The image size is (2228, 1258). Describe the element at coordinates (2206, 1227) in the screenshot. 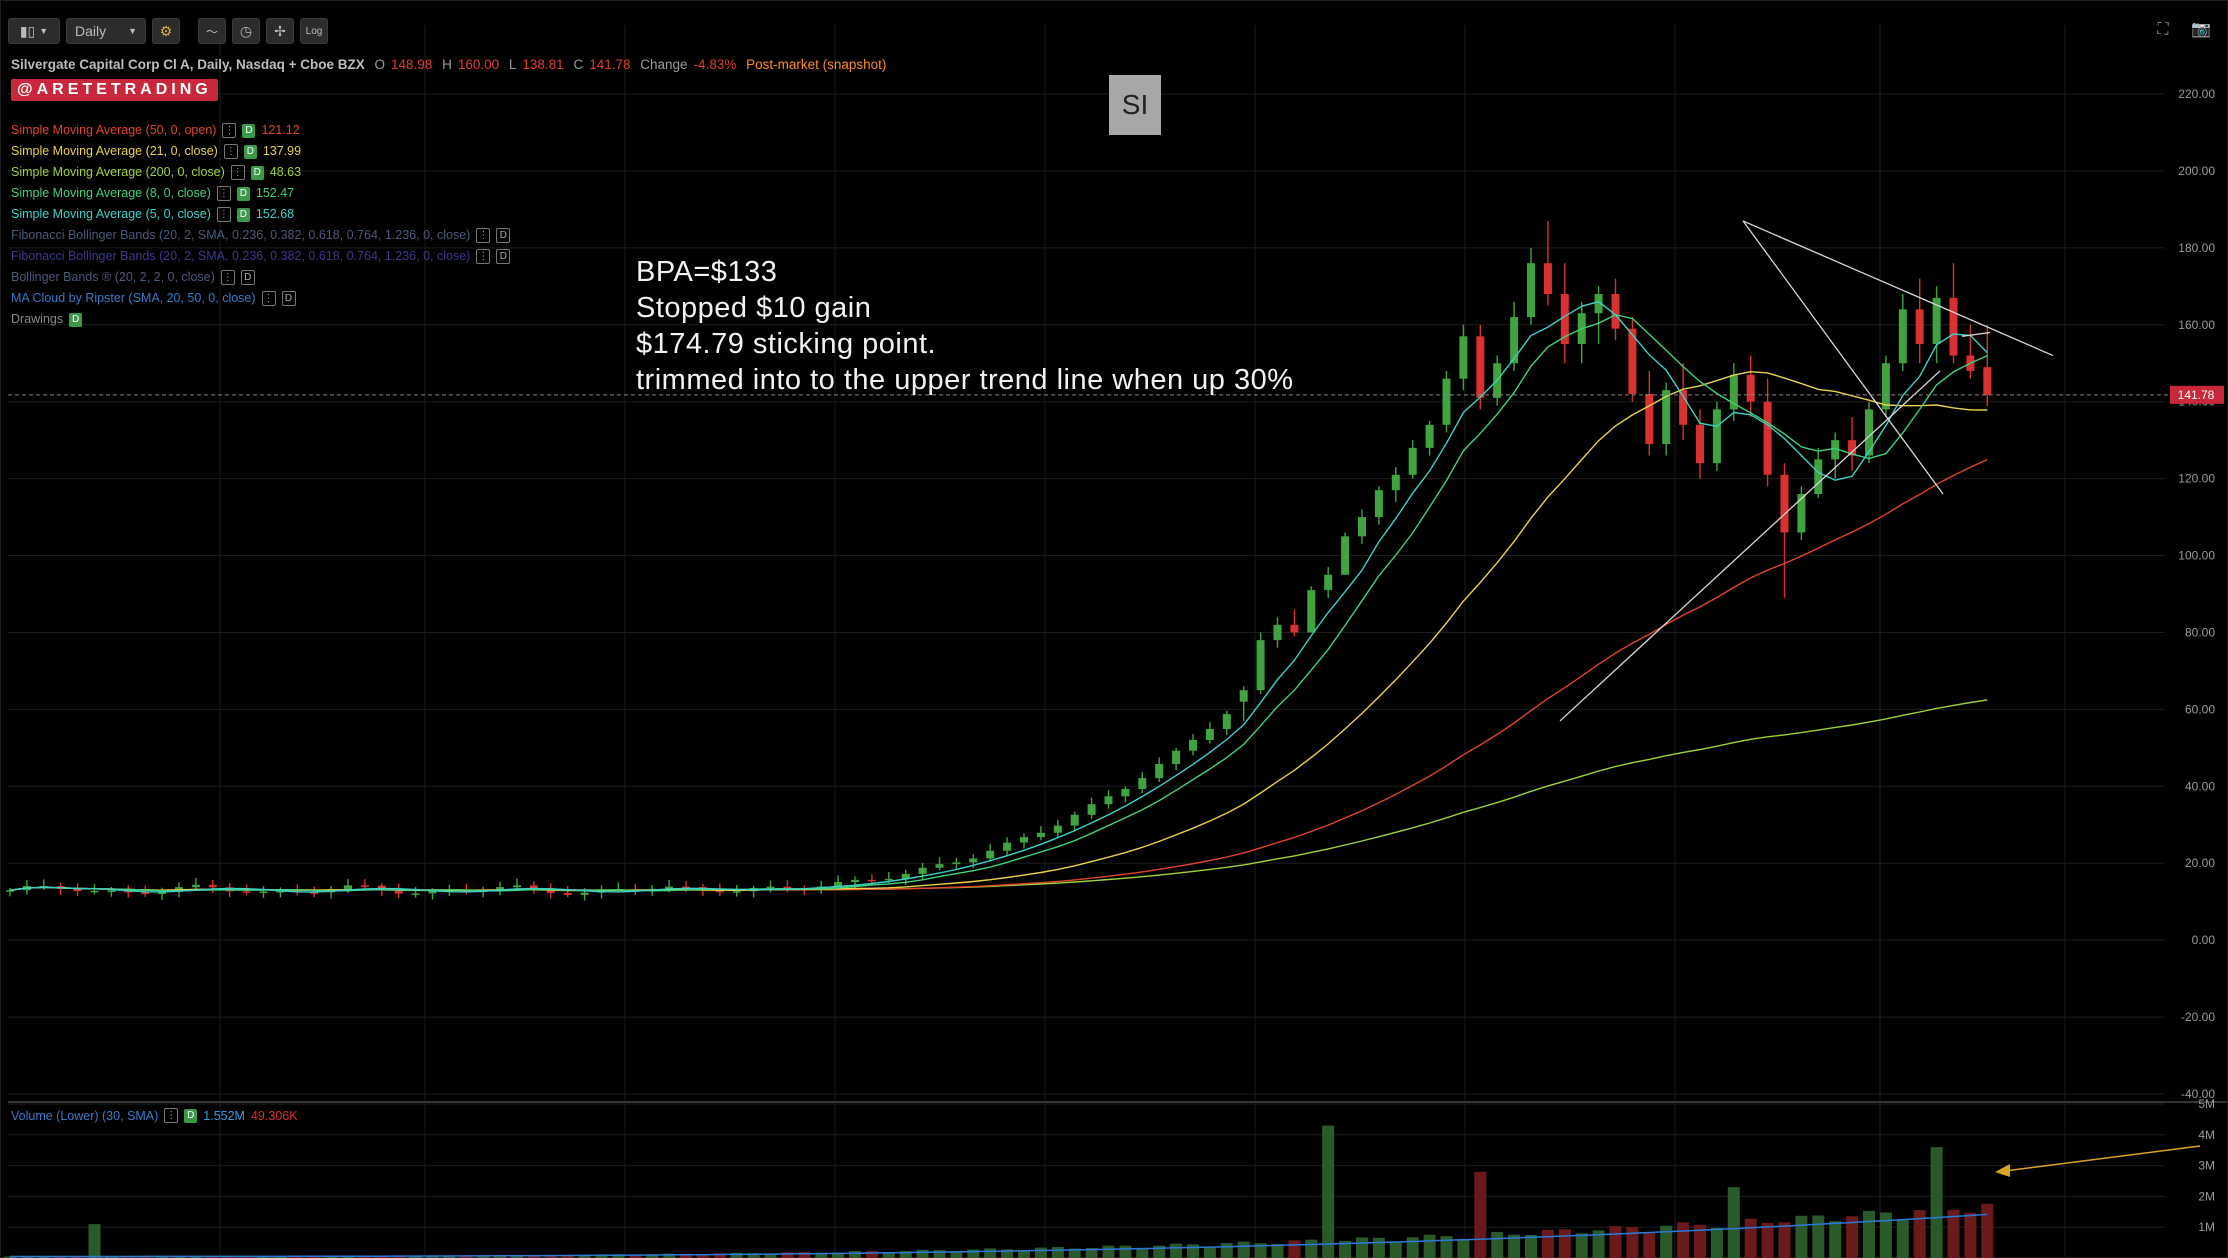

I see `volume-tick-label: 1M` at that location.